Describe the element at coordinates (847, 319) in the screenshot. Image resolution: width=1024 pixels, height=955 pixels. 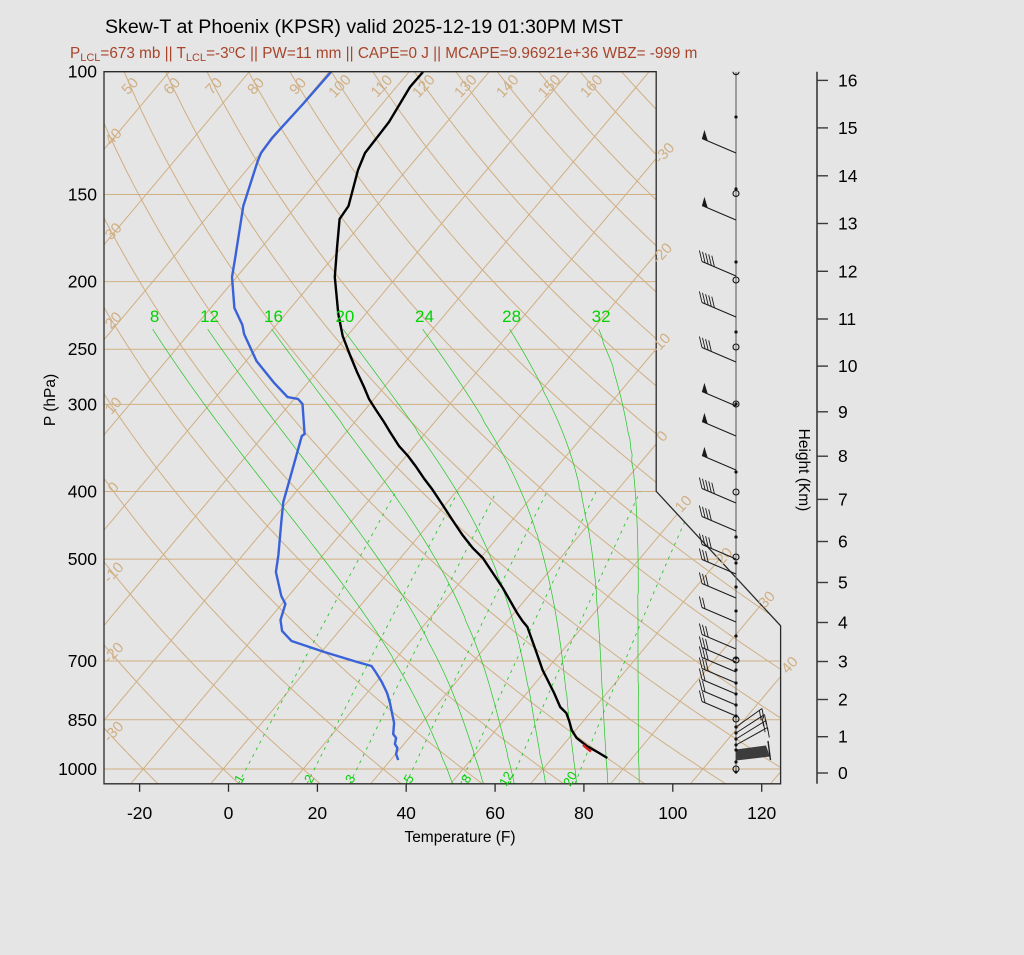
I see `svg-text: 11` at that location.